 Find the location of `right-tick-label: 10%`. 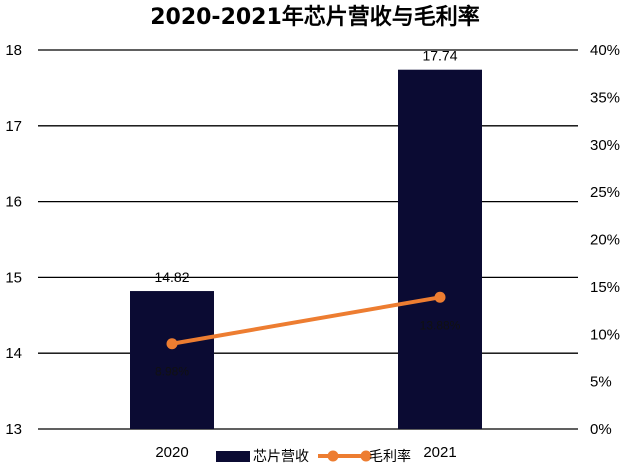

right-tick-label: 10% is located at coordinates (605, 334).